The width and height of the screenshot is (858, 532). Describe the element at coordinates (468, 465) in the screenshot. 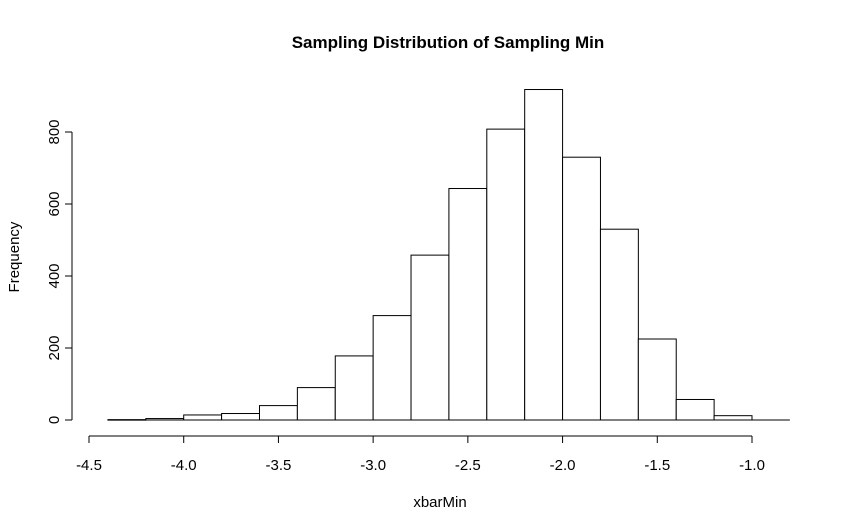

I see `x-tick-label: -2.5` at that location.